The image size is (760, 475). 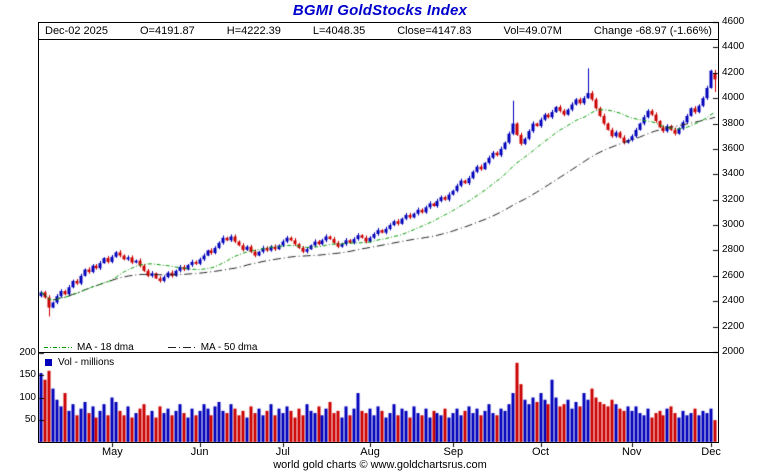 What do you see at coordinates (229, 347) in the screenshot?
I see `ma50-legend-label: MA - 50 dma` at bounding box center [229, 347].